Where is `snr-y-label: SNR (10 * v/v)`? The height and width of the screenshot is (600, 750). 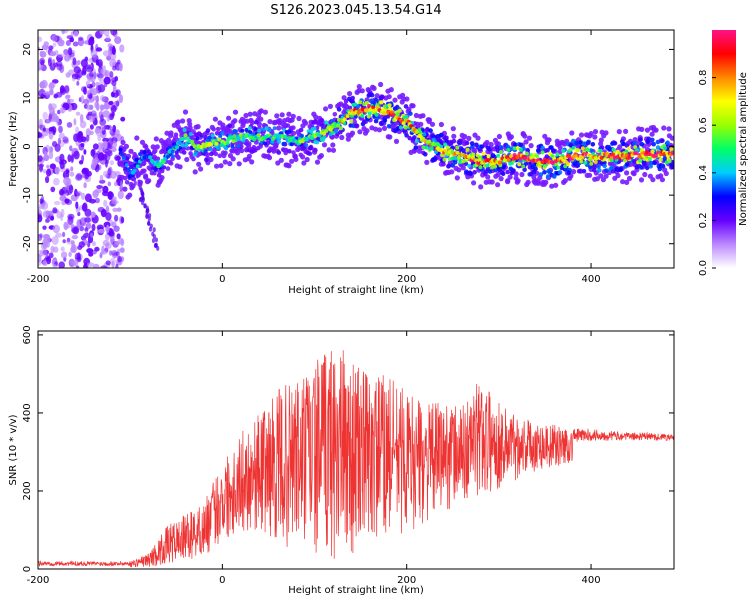
snr-y-label: SNR (10 * v/v) is located at coordinates (13, 449).